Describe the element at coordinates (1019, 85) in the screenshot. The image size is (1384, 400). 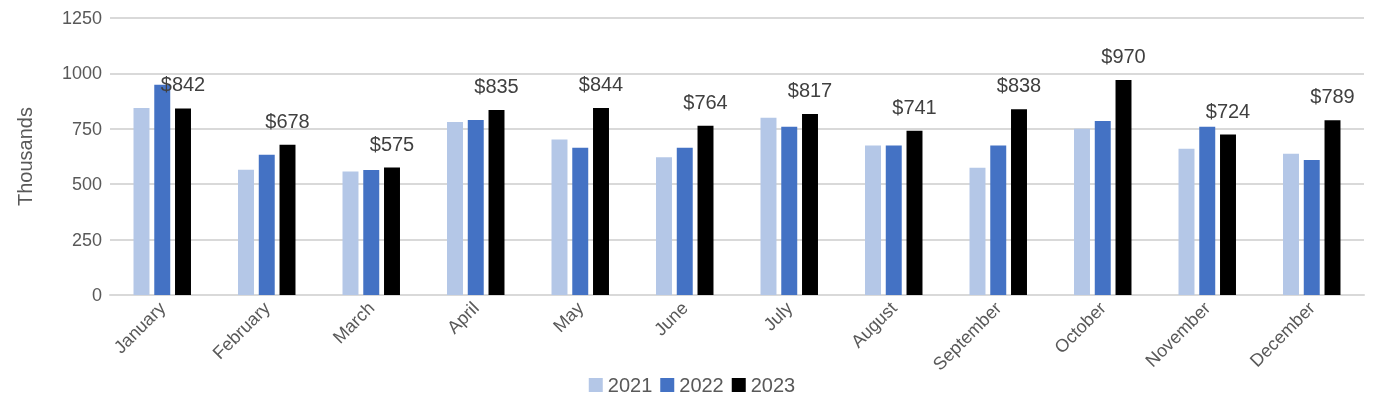
I see `data-label: $838` at that location.